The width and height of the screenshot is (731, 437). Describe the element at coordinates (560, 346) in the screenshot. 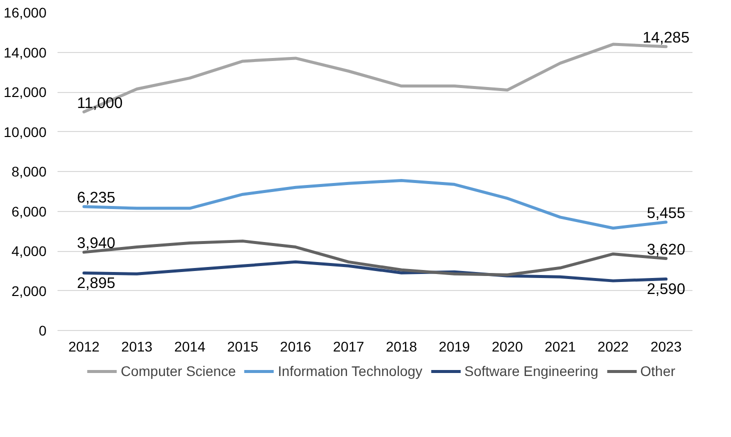

I see `x-tick-label: 2021` at that location.